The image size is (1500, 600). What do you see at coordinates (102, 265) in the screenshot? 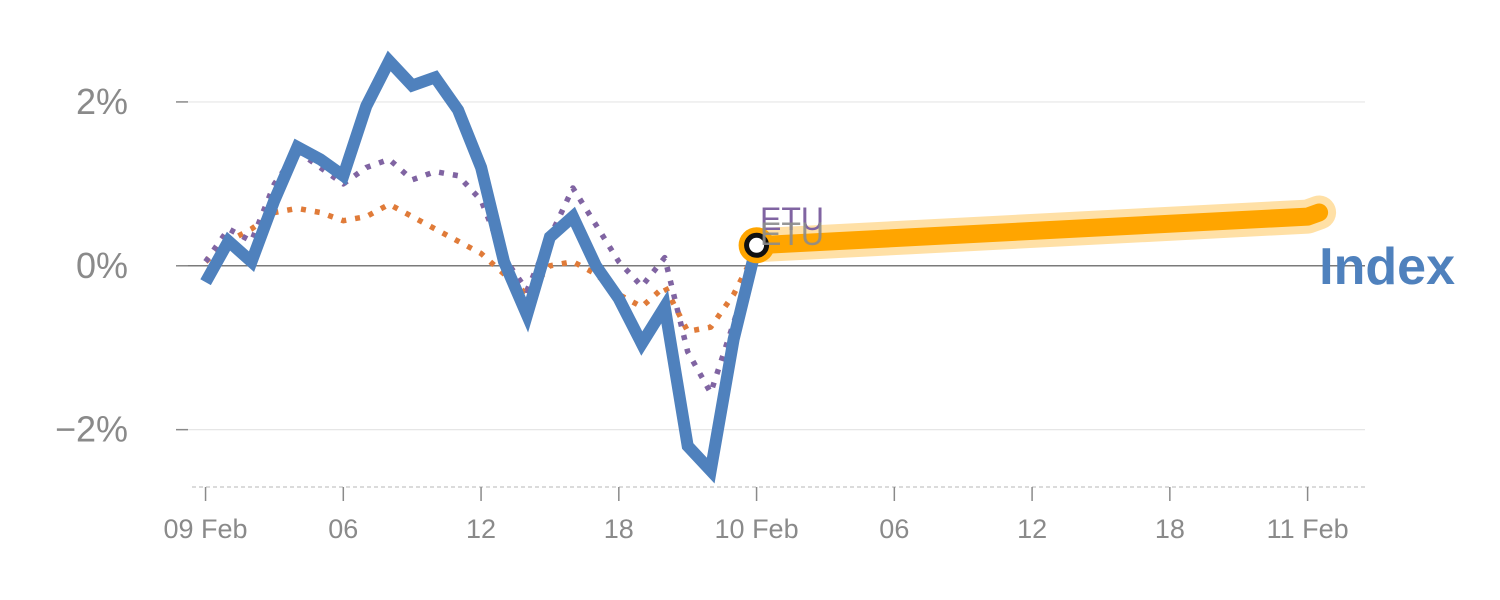
I see `y-tick-label: 0%` at bounding box center [102, 265].